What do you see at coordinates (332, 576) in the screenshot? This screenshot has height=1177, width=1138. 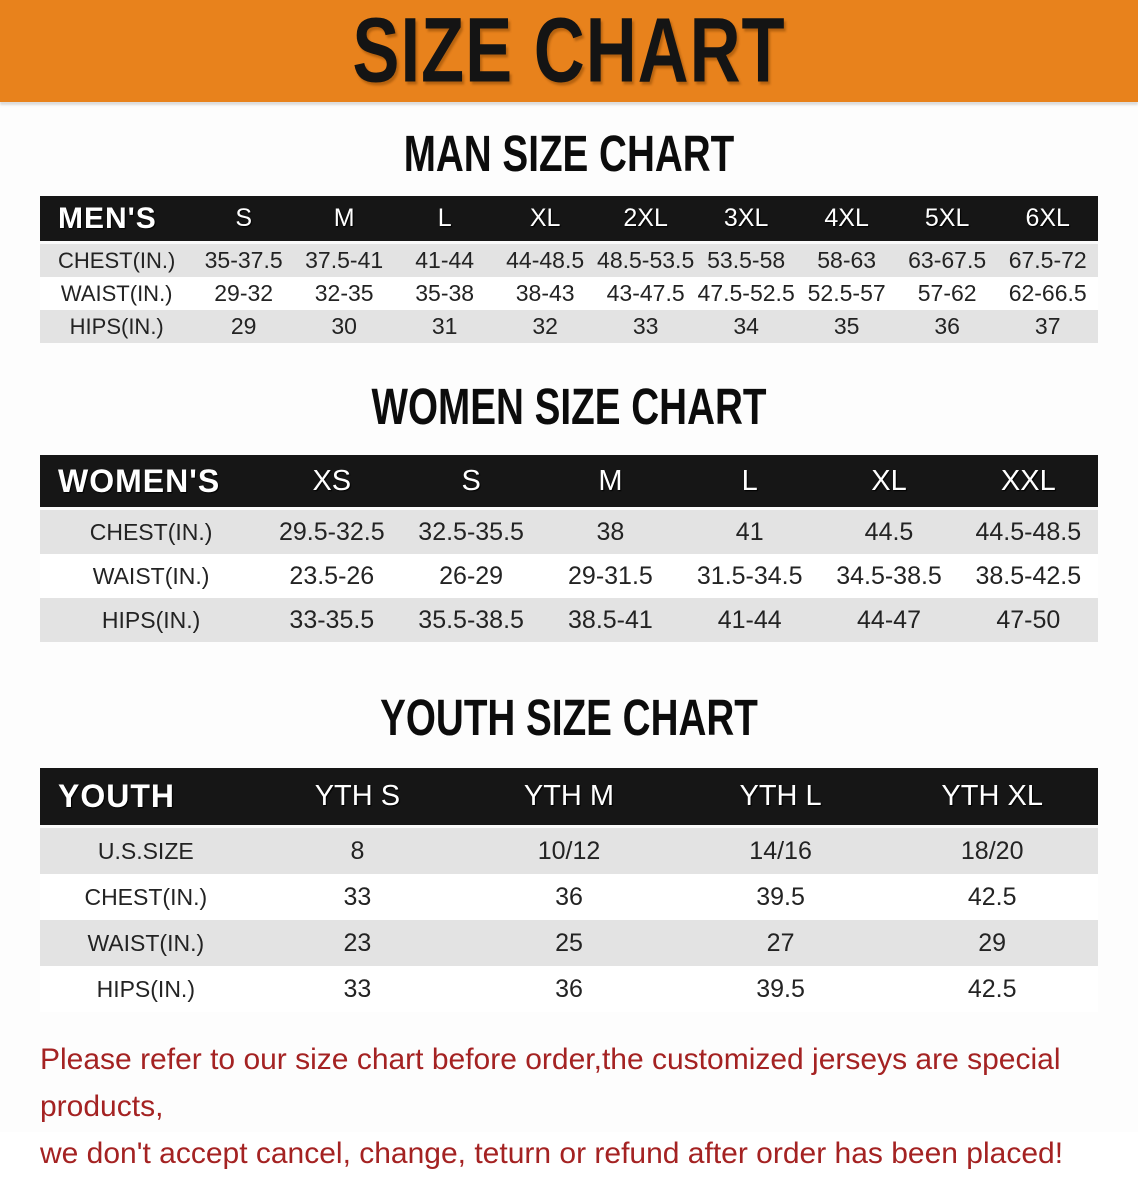 I see `size-value-cell: 23.5-26` at bounding box center [332, 576].